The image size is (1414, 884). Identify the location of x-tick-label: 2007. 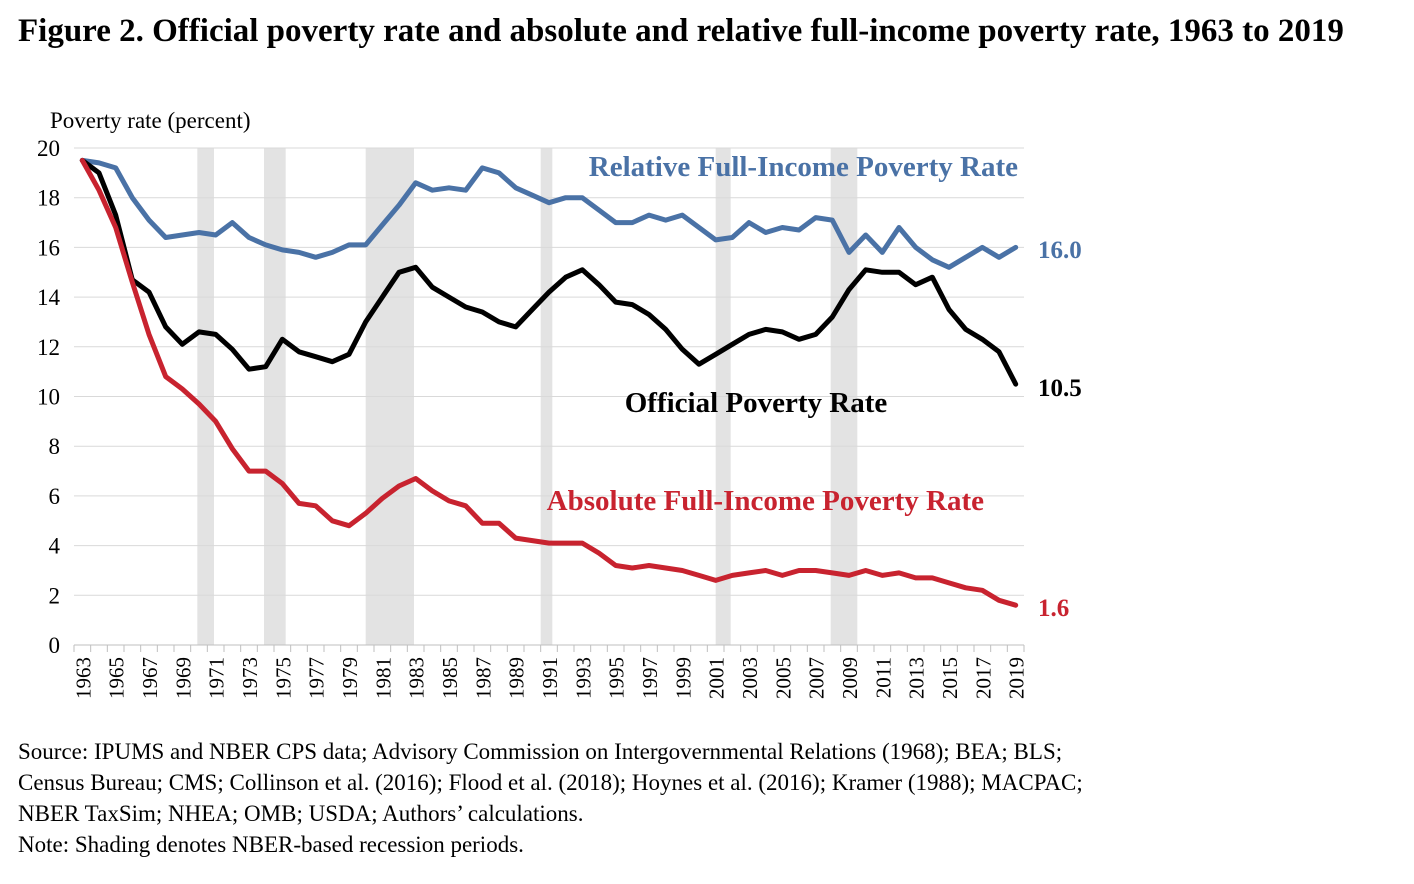
(817, 678).